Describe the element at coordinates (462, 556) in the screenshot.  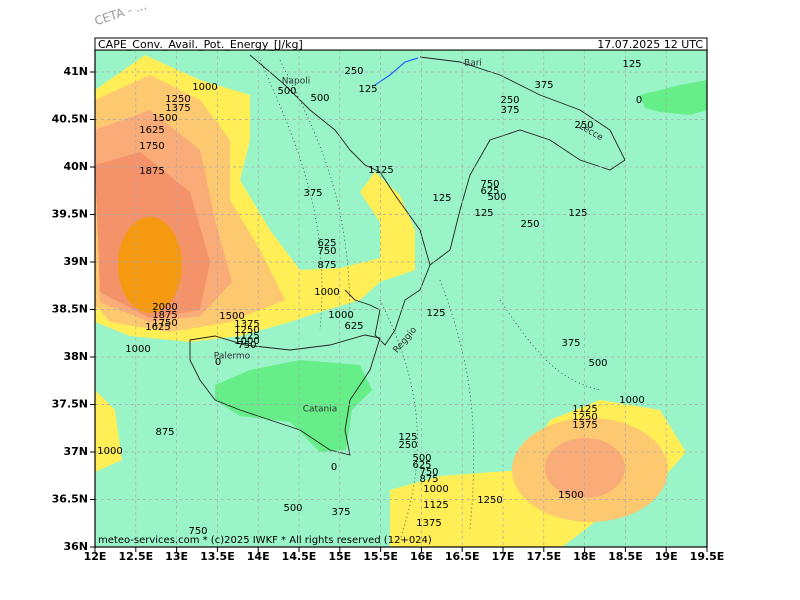
I see `lon-tick-label: 16.5E` at that location.